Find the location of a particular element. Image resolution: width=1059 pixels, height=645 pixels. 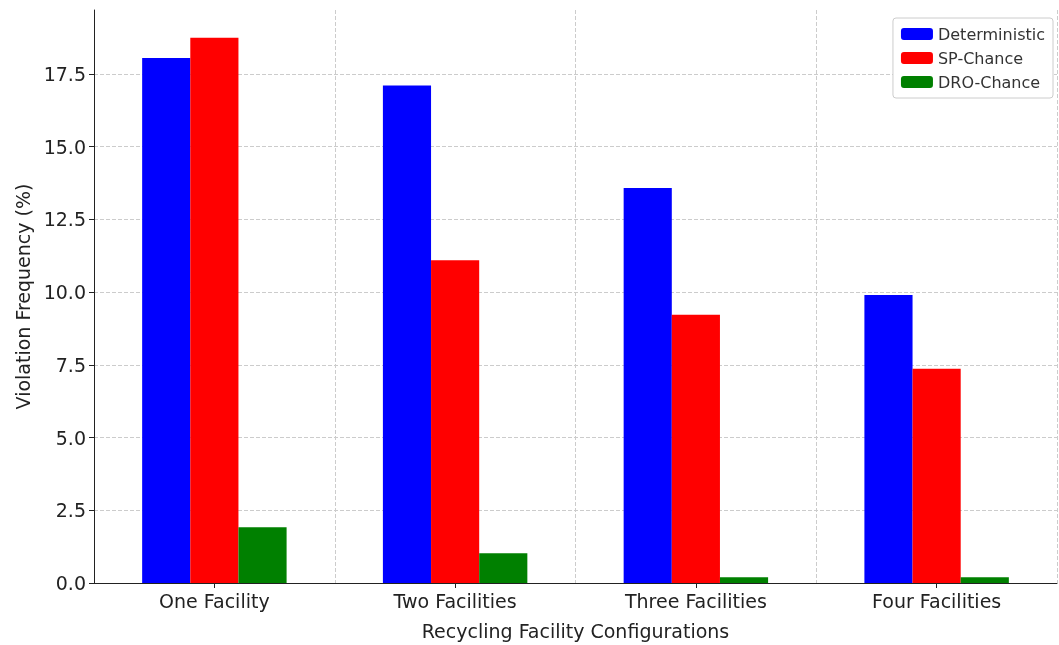

y-tick-label: 7.5 is located at coordinates (70, 364).